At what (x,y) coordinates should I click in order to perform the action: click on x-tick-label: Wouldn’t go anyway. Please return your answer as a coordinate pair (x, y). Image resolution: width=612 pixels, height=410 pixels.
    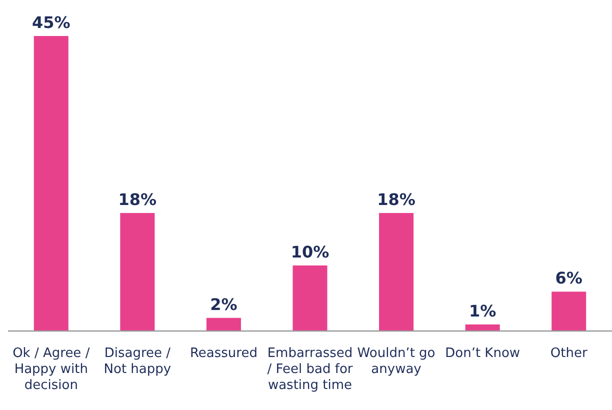
    Looking at the image, I should click on (396, 361).